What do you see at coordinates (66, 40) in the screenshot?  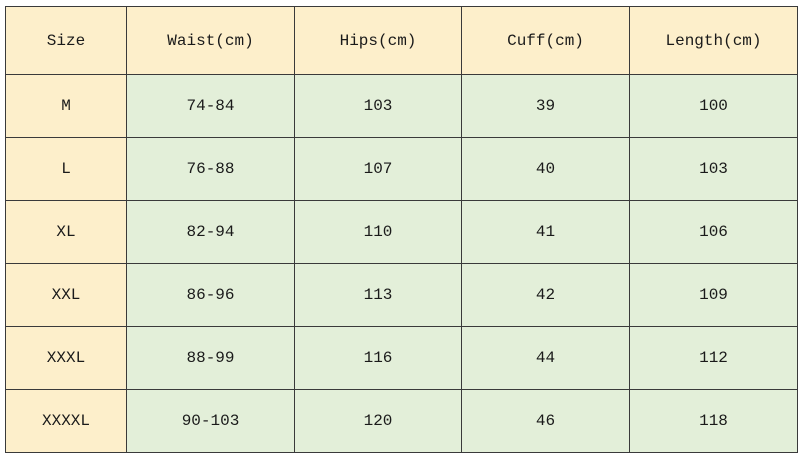 I see `header-cell: Size` at bounding box center [66, 40].